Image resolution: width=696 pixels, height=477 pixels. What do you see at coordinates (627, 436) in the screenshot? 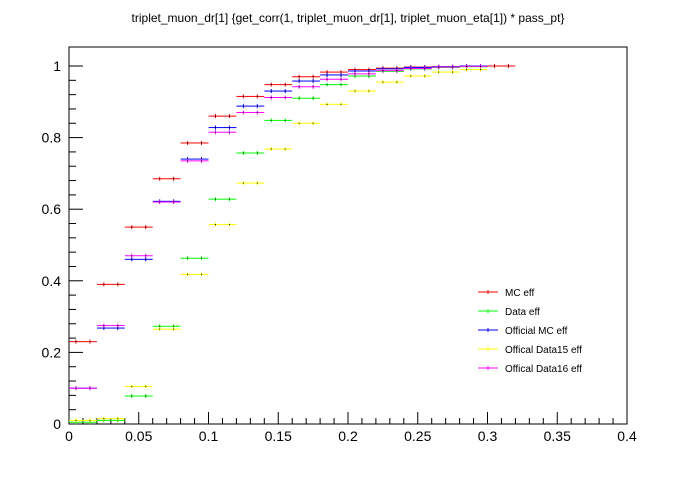
I see `x-tick-label: 0.4` at bounding box center [627, 436].